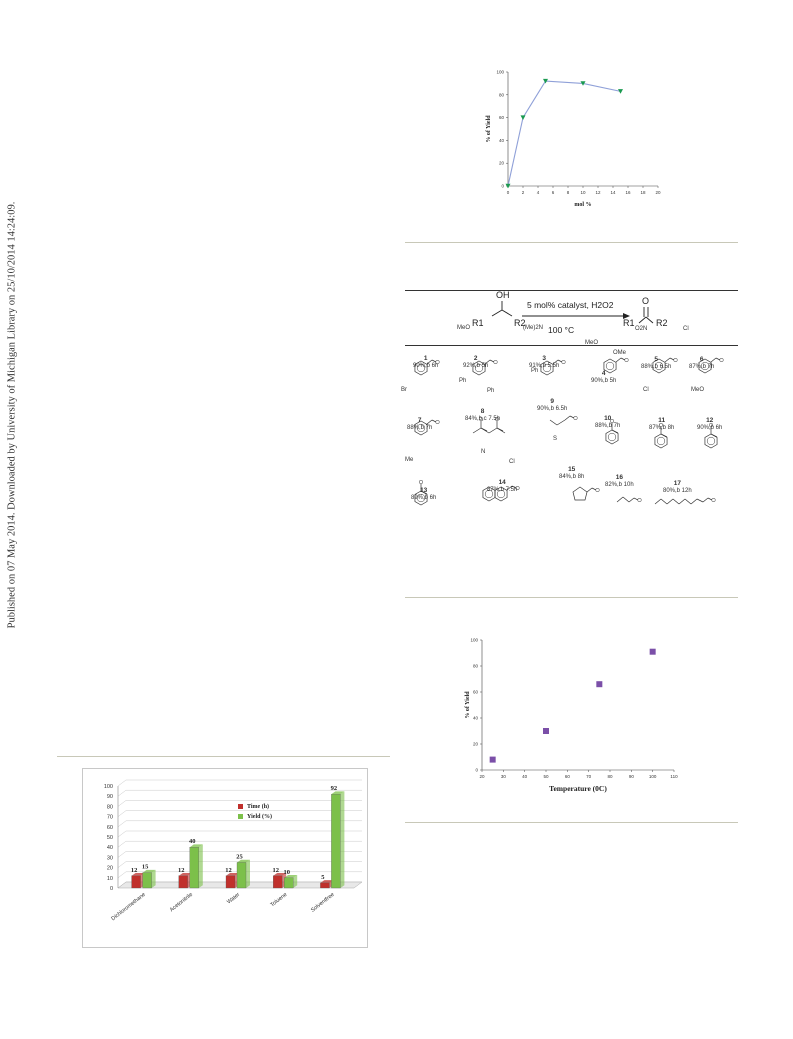  What do you see at coordinates (478, 323) in the screenshot?
I see `substrate-r1: R1` at bounding box center [478, 323].